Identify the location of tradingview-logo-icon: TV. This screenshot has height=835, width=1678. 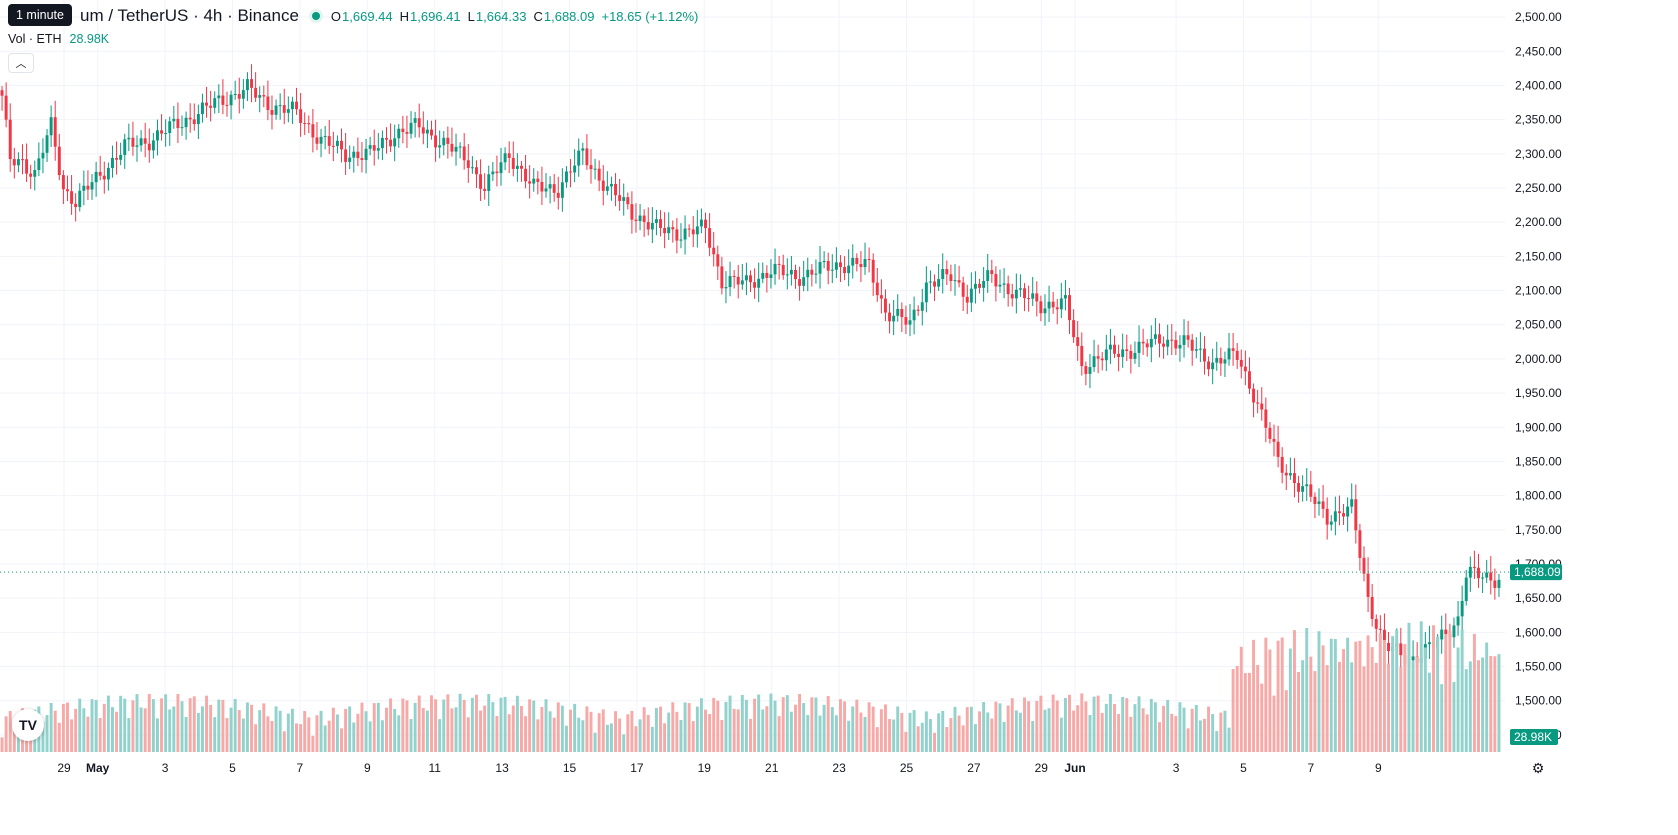
(28, 725).